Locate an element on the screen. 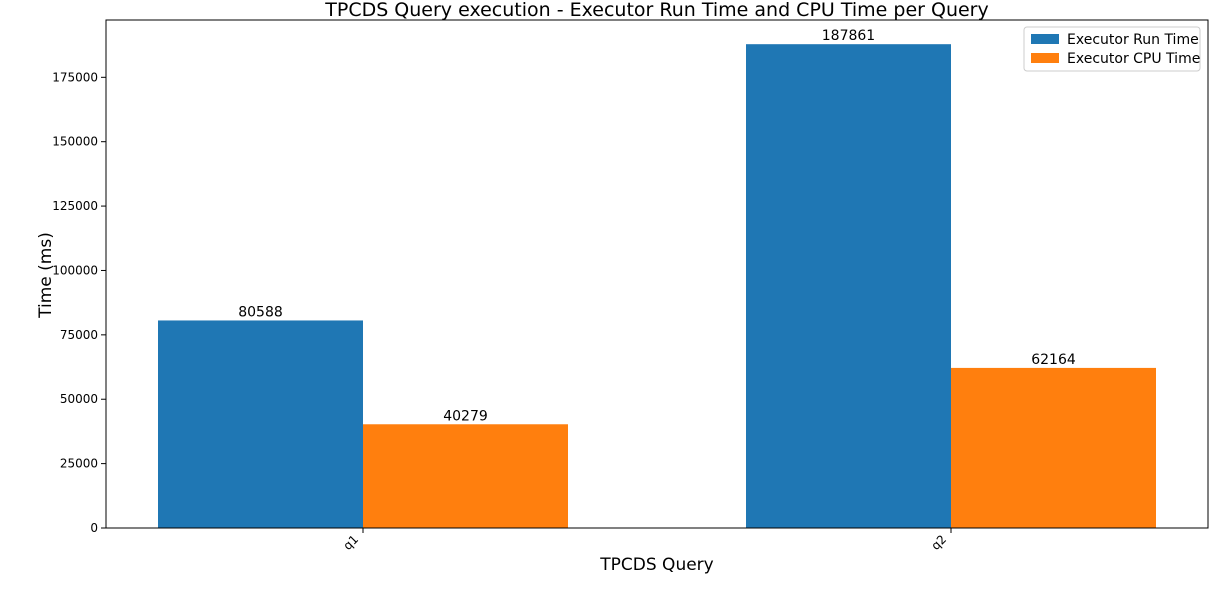 This screenshot has height=591, width=1230. data-label-q1-series-1: 80588 is located at coordinates (260, 312).